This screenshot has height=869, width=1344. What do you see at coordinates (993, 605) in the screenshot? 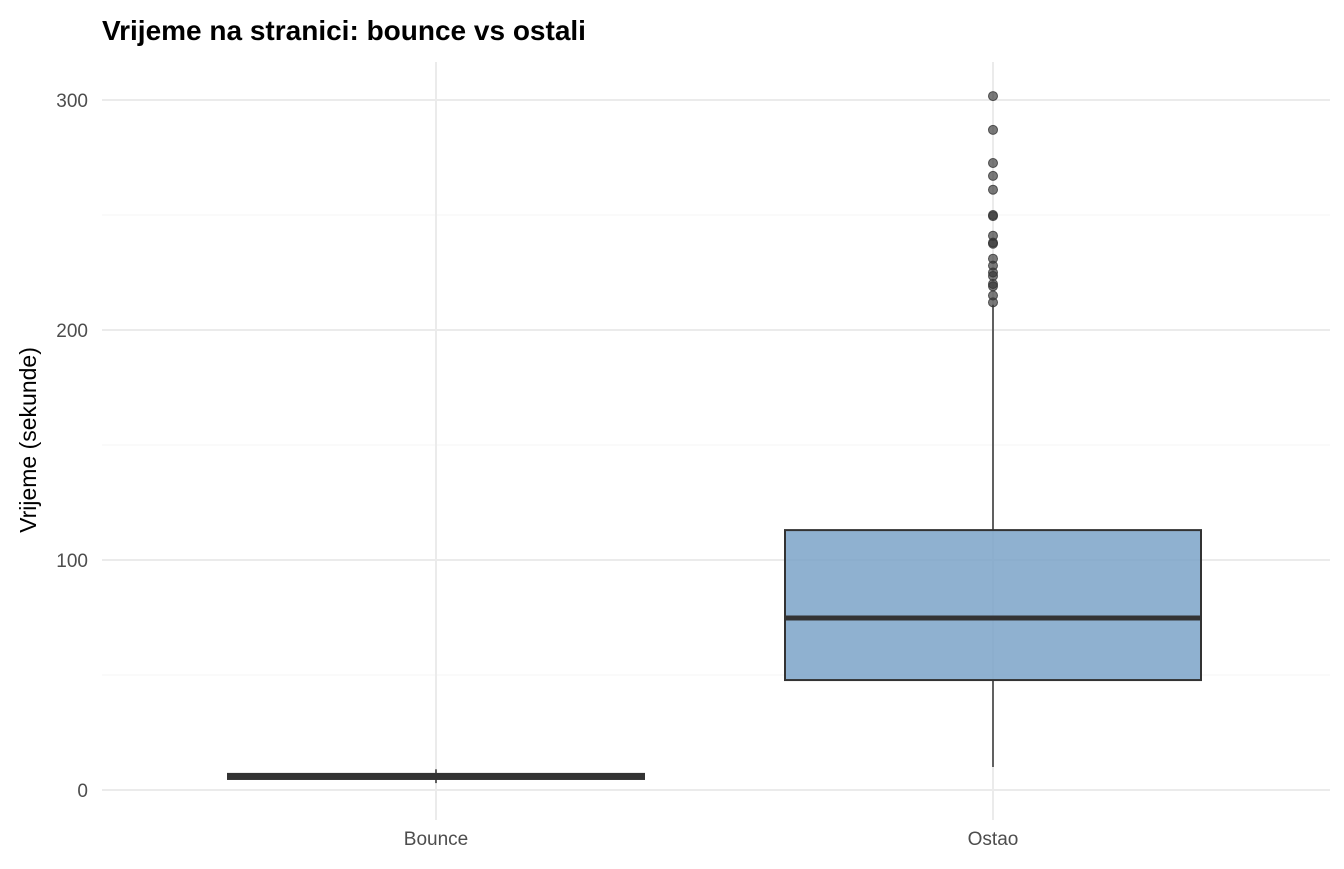
I see `box-iqr` at bounding box center [993, 605].